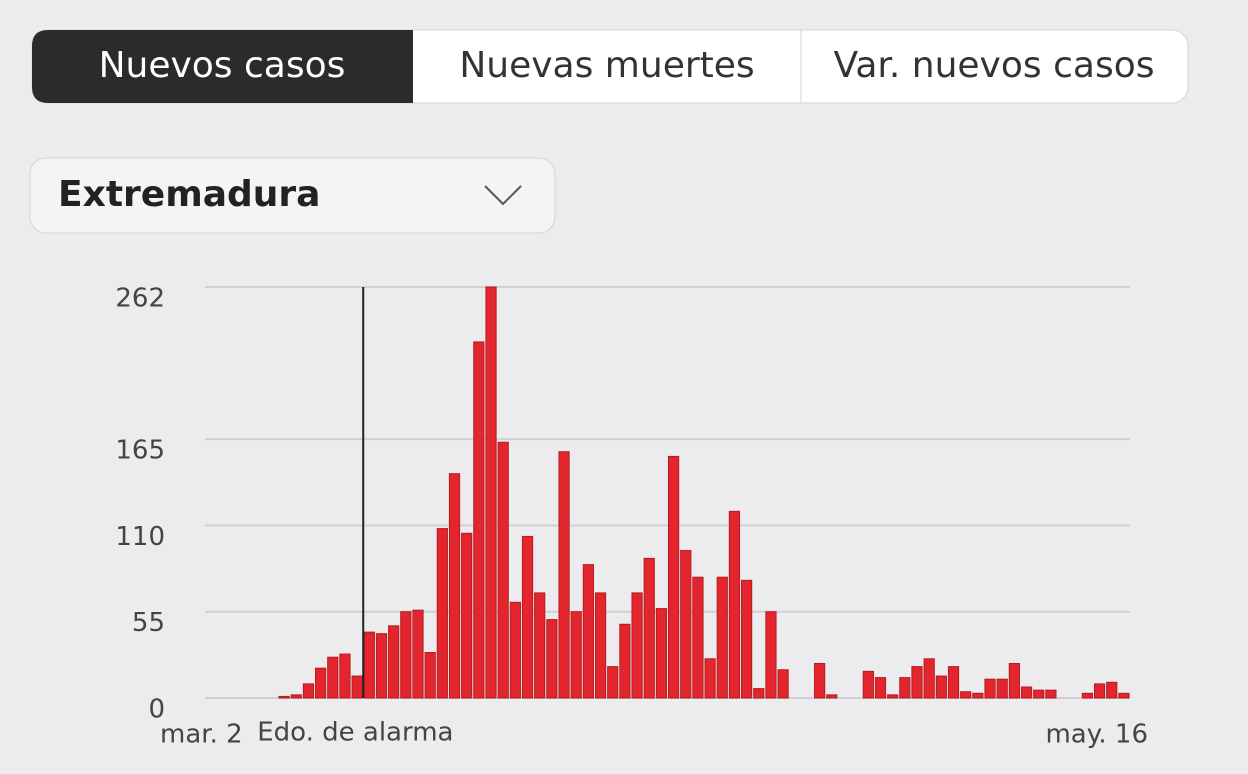  I want to click on y-tick-label: 0, so click(156, 710).